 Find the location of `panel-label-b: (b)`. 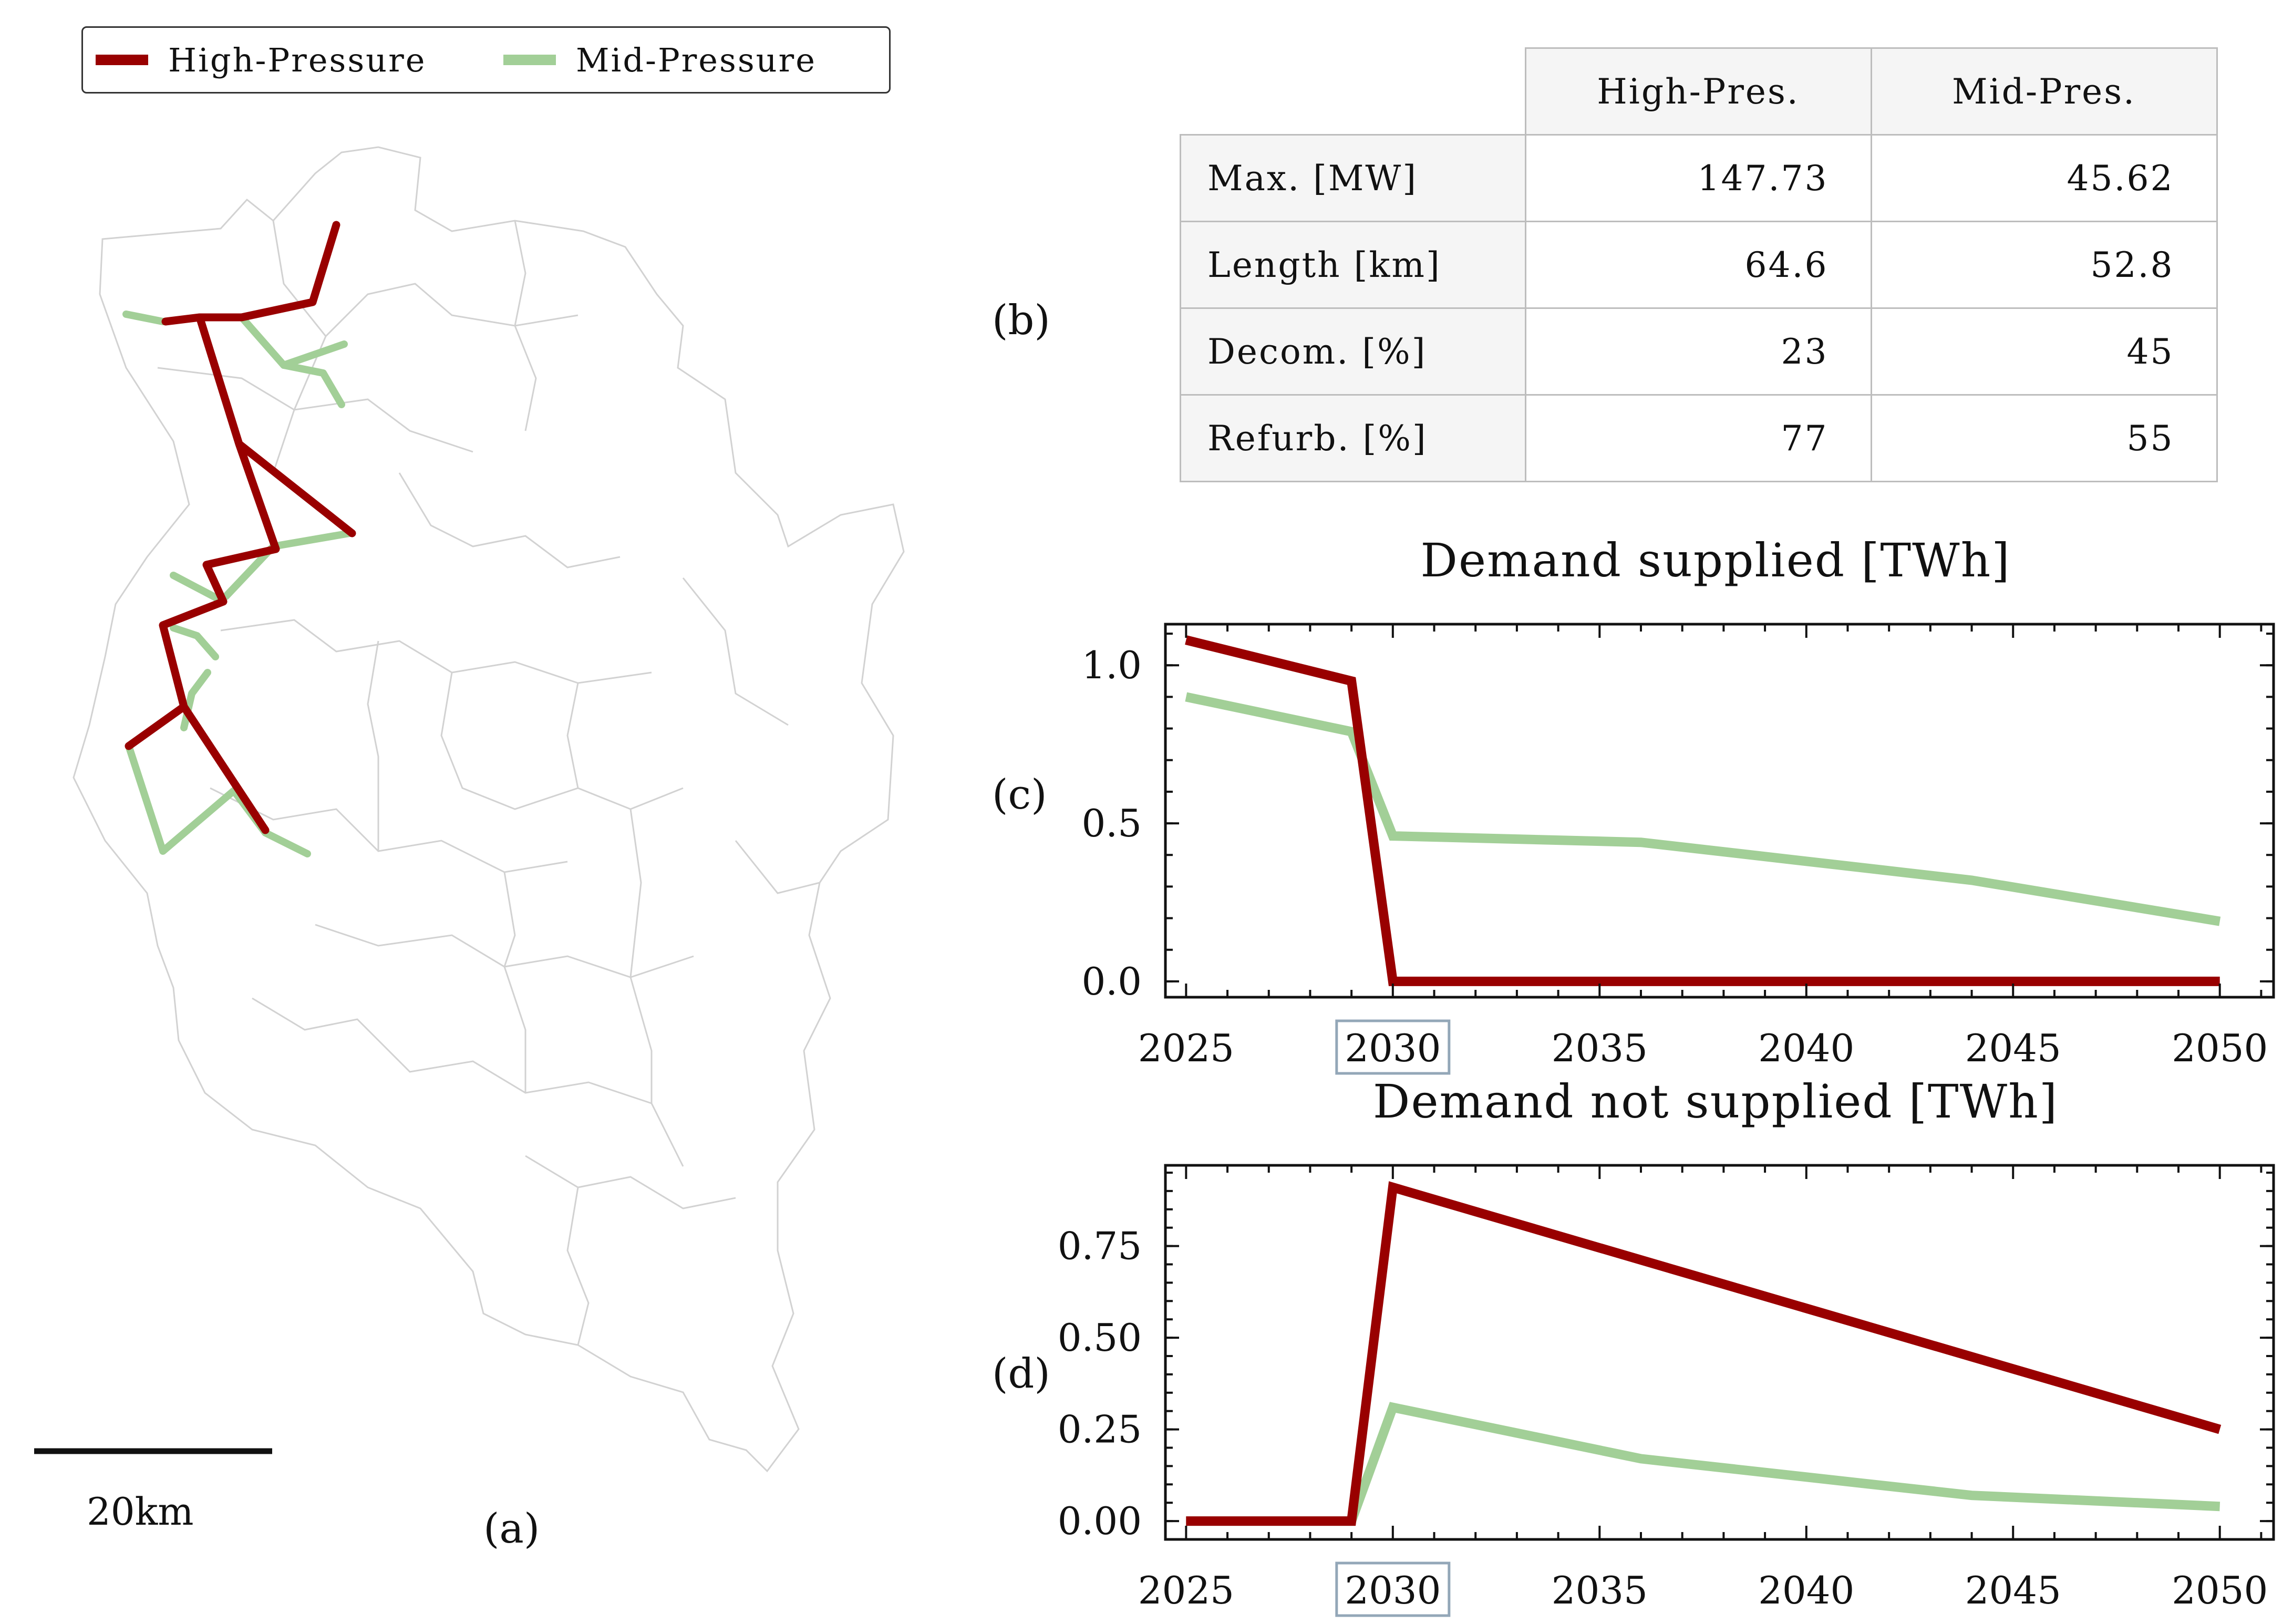

panel-label-b: (b) is located at coordinates (1021, 320).